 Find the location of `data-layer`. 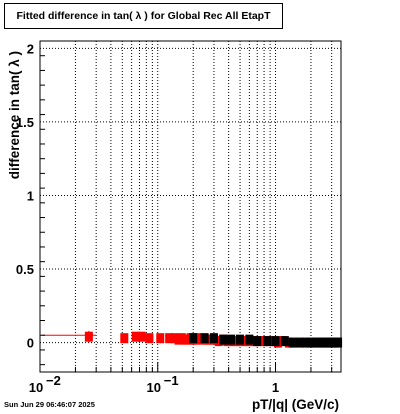

data-layer is located at coordinates (192, 339).